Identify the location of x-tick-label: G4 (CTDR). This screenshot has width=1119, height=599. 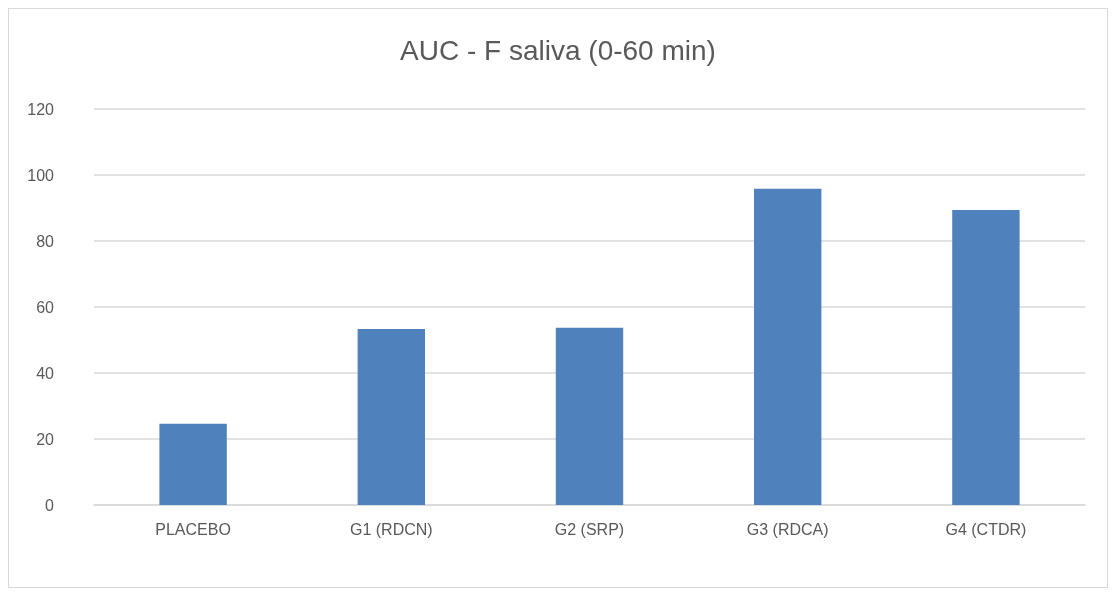
(986, 529).